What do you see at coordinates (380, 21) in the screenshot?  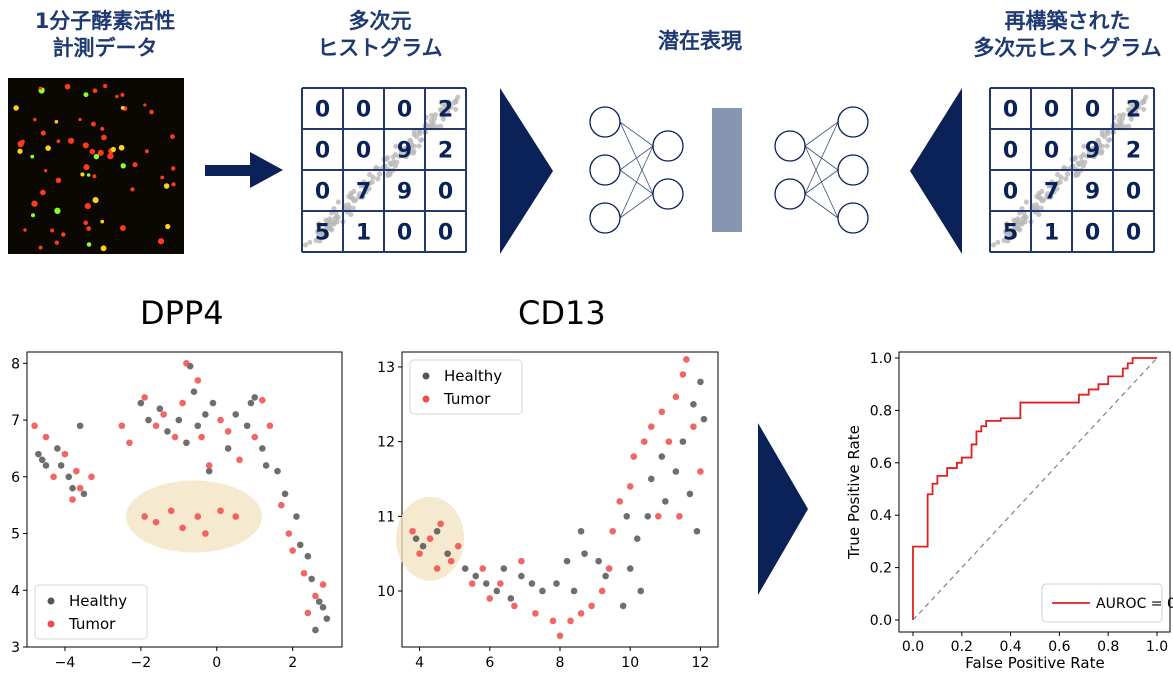 I see `histogram-title-line1: 多次元` at bounding box center [380, 21].